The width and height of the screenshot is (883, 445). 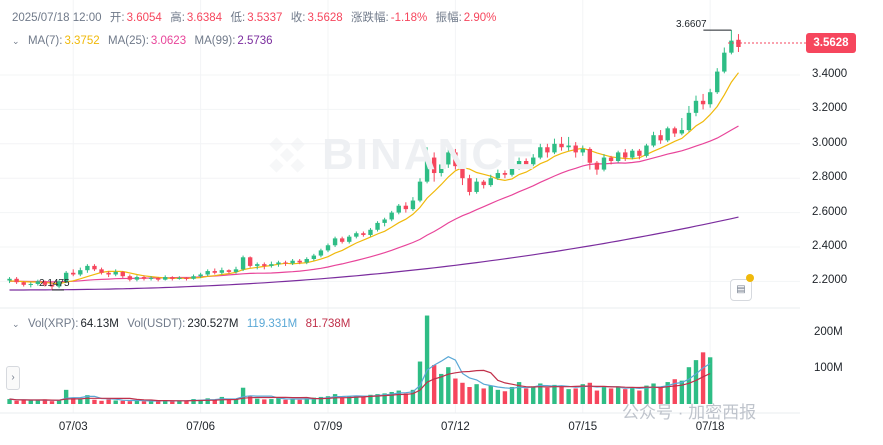 I want to click on volume-ma2-line, so click(x=360, y=385).